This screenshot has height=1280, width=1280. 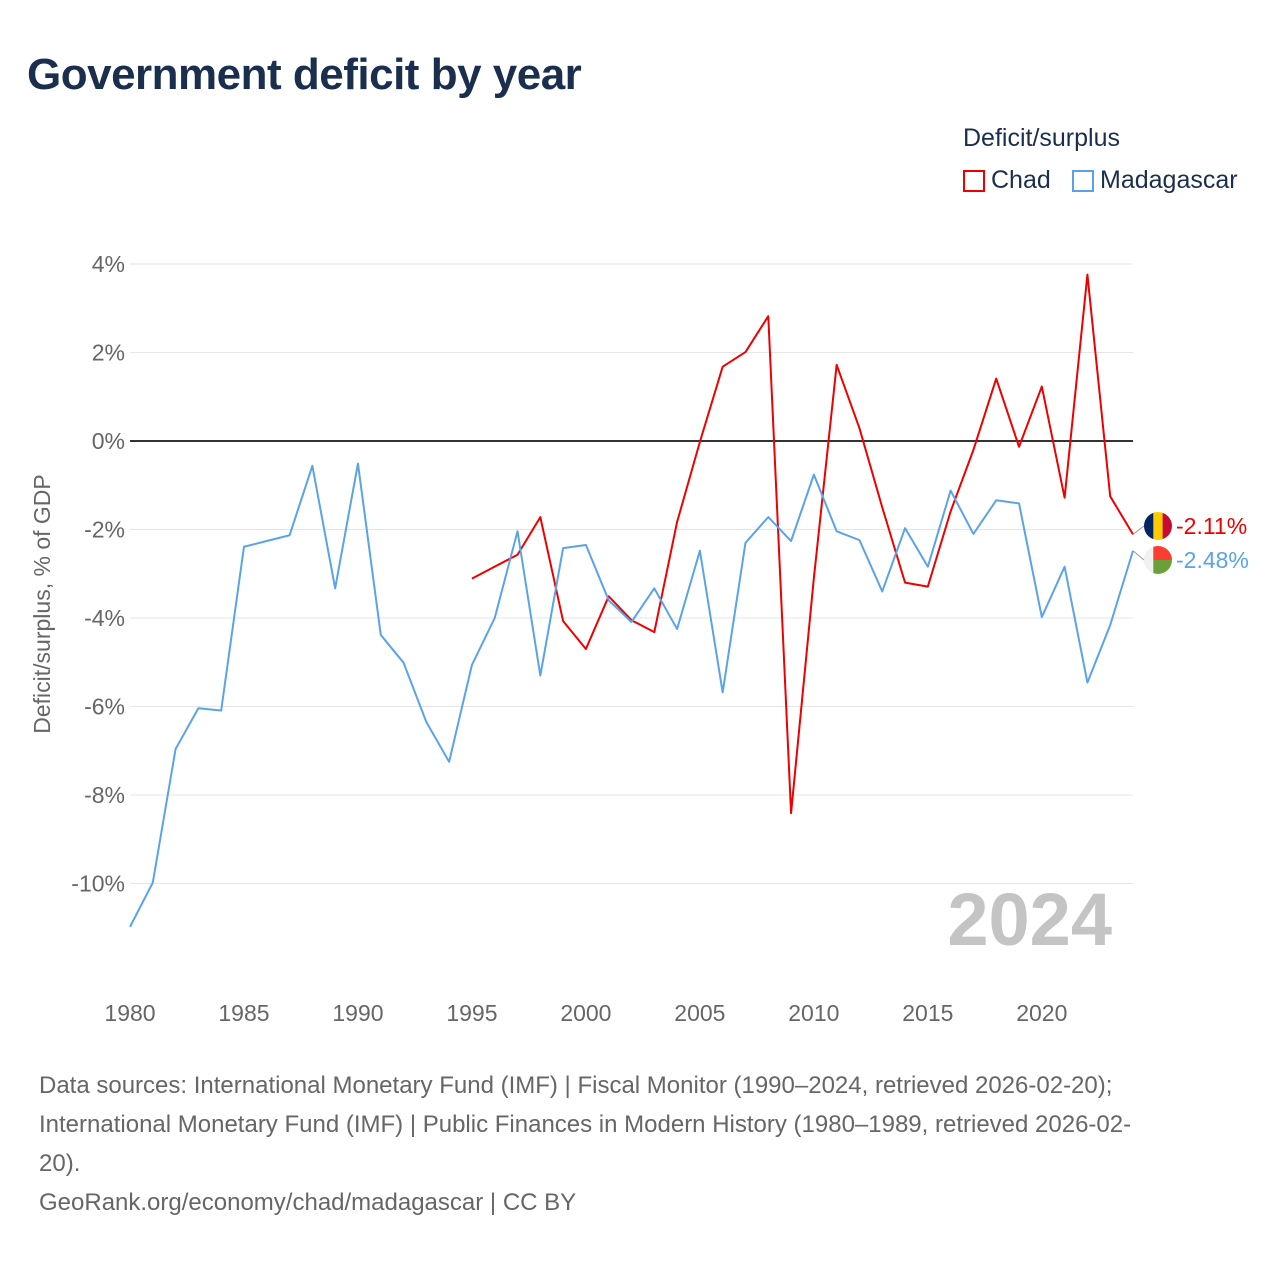 I want to click on madagascar-flag-icon, so click(x=1158, y=560).